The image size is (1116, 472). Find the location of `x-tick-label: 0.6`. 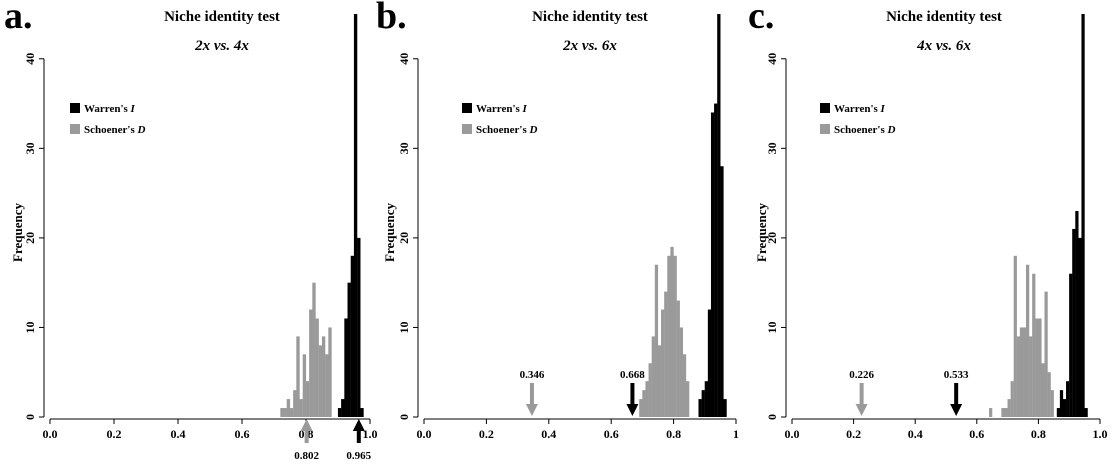

x-tick-label: 0.6 is located at coordinates (611, 434).